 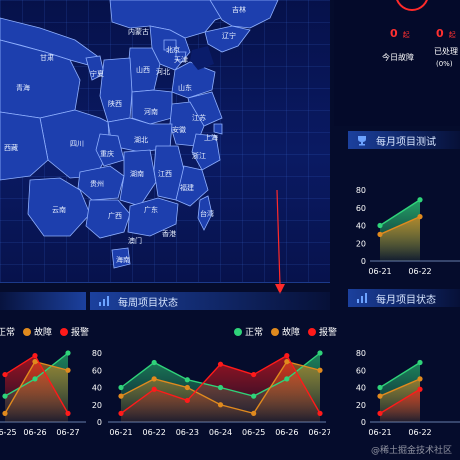 What do you see at coordinates (148, 303) in the screenshot?
I see `weekly-status-title: 每周项目状态` at bounding box center [148, 303].